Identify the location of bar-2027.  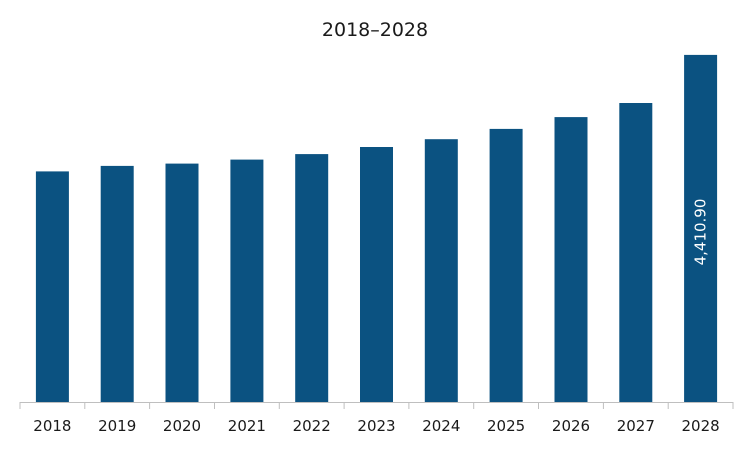
(636, 252).